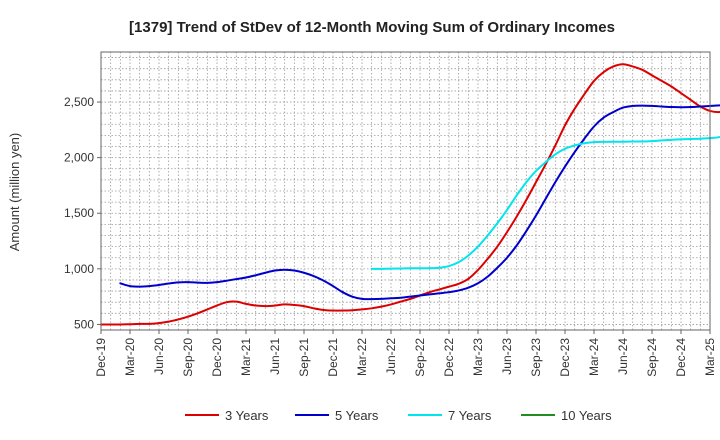  I want to click on legend-label: 10 Years, so click(586, 415).